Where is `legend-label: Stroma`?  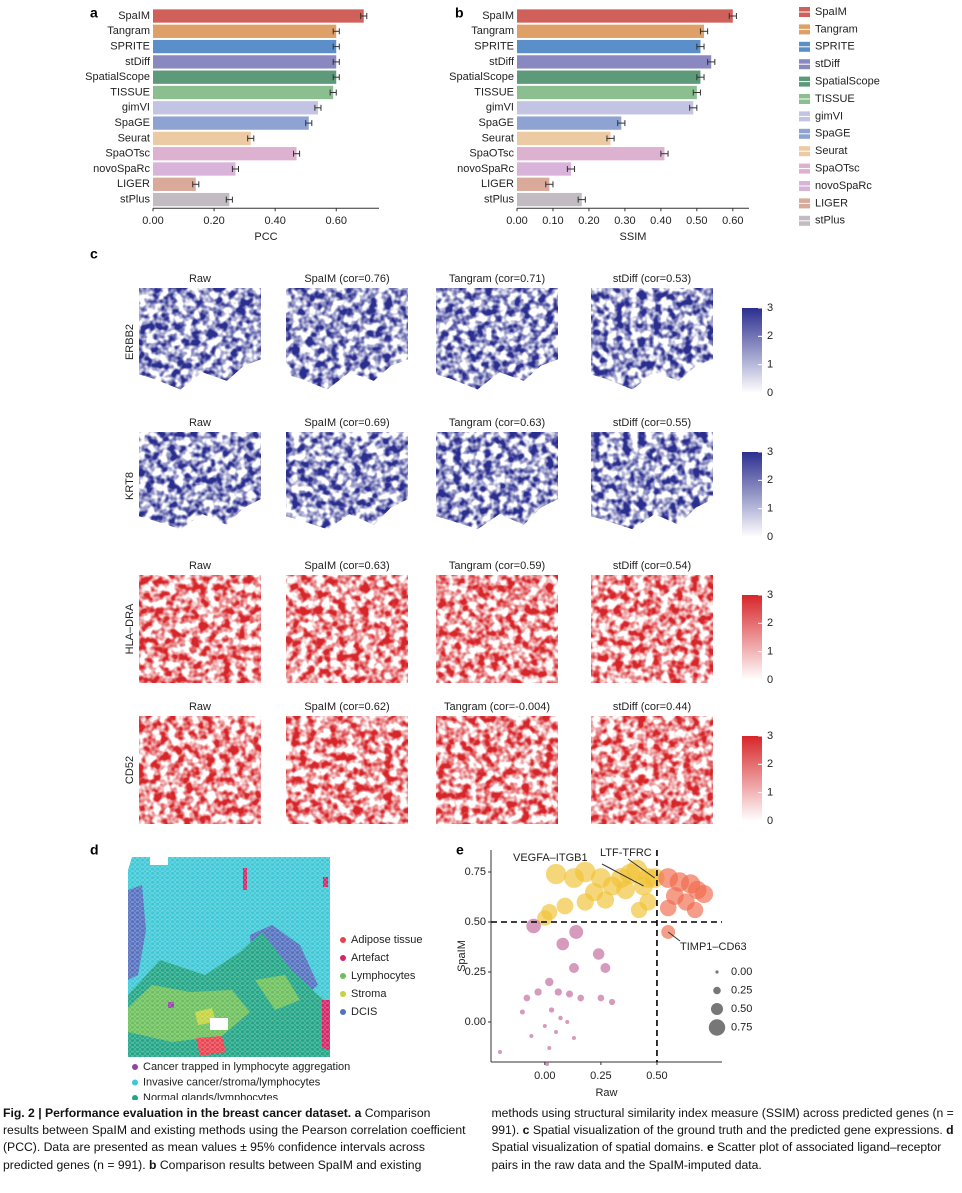
legend-label: Stroma is located at coordinates (369, 994).